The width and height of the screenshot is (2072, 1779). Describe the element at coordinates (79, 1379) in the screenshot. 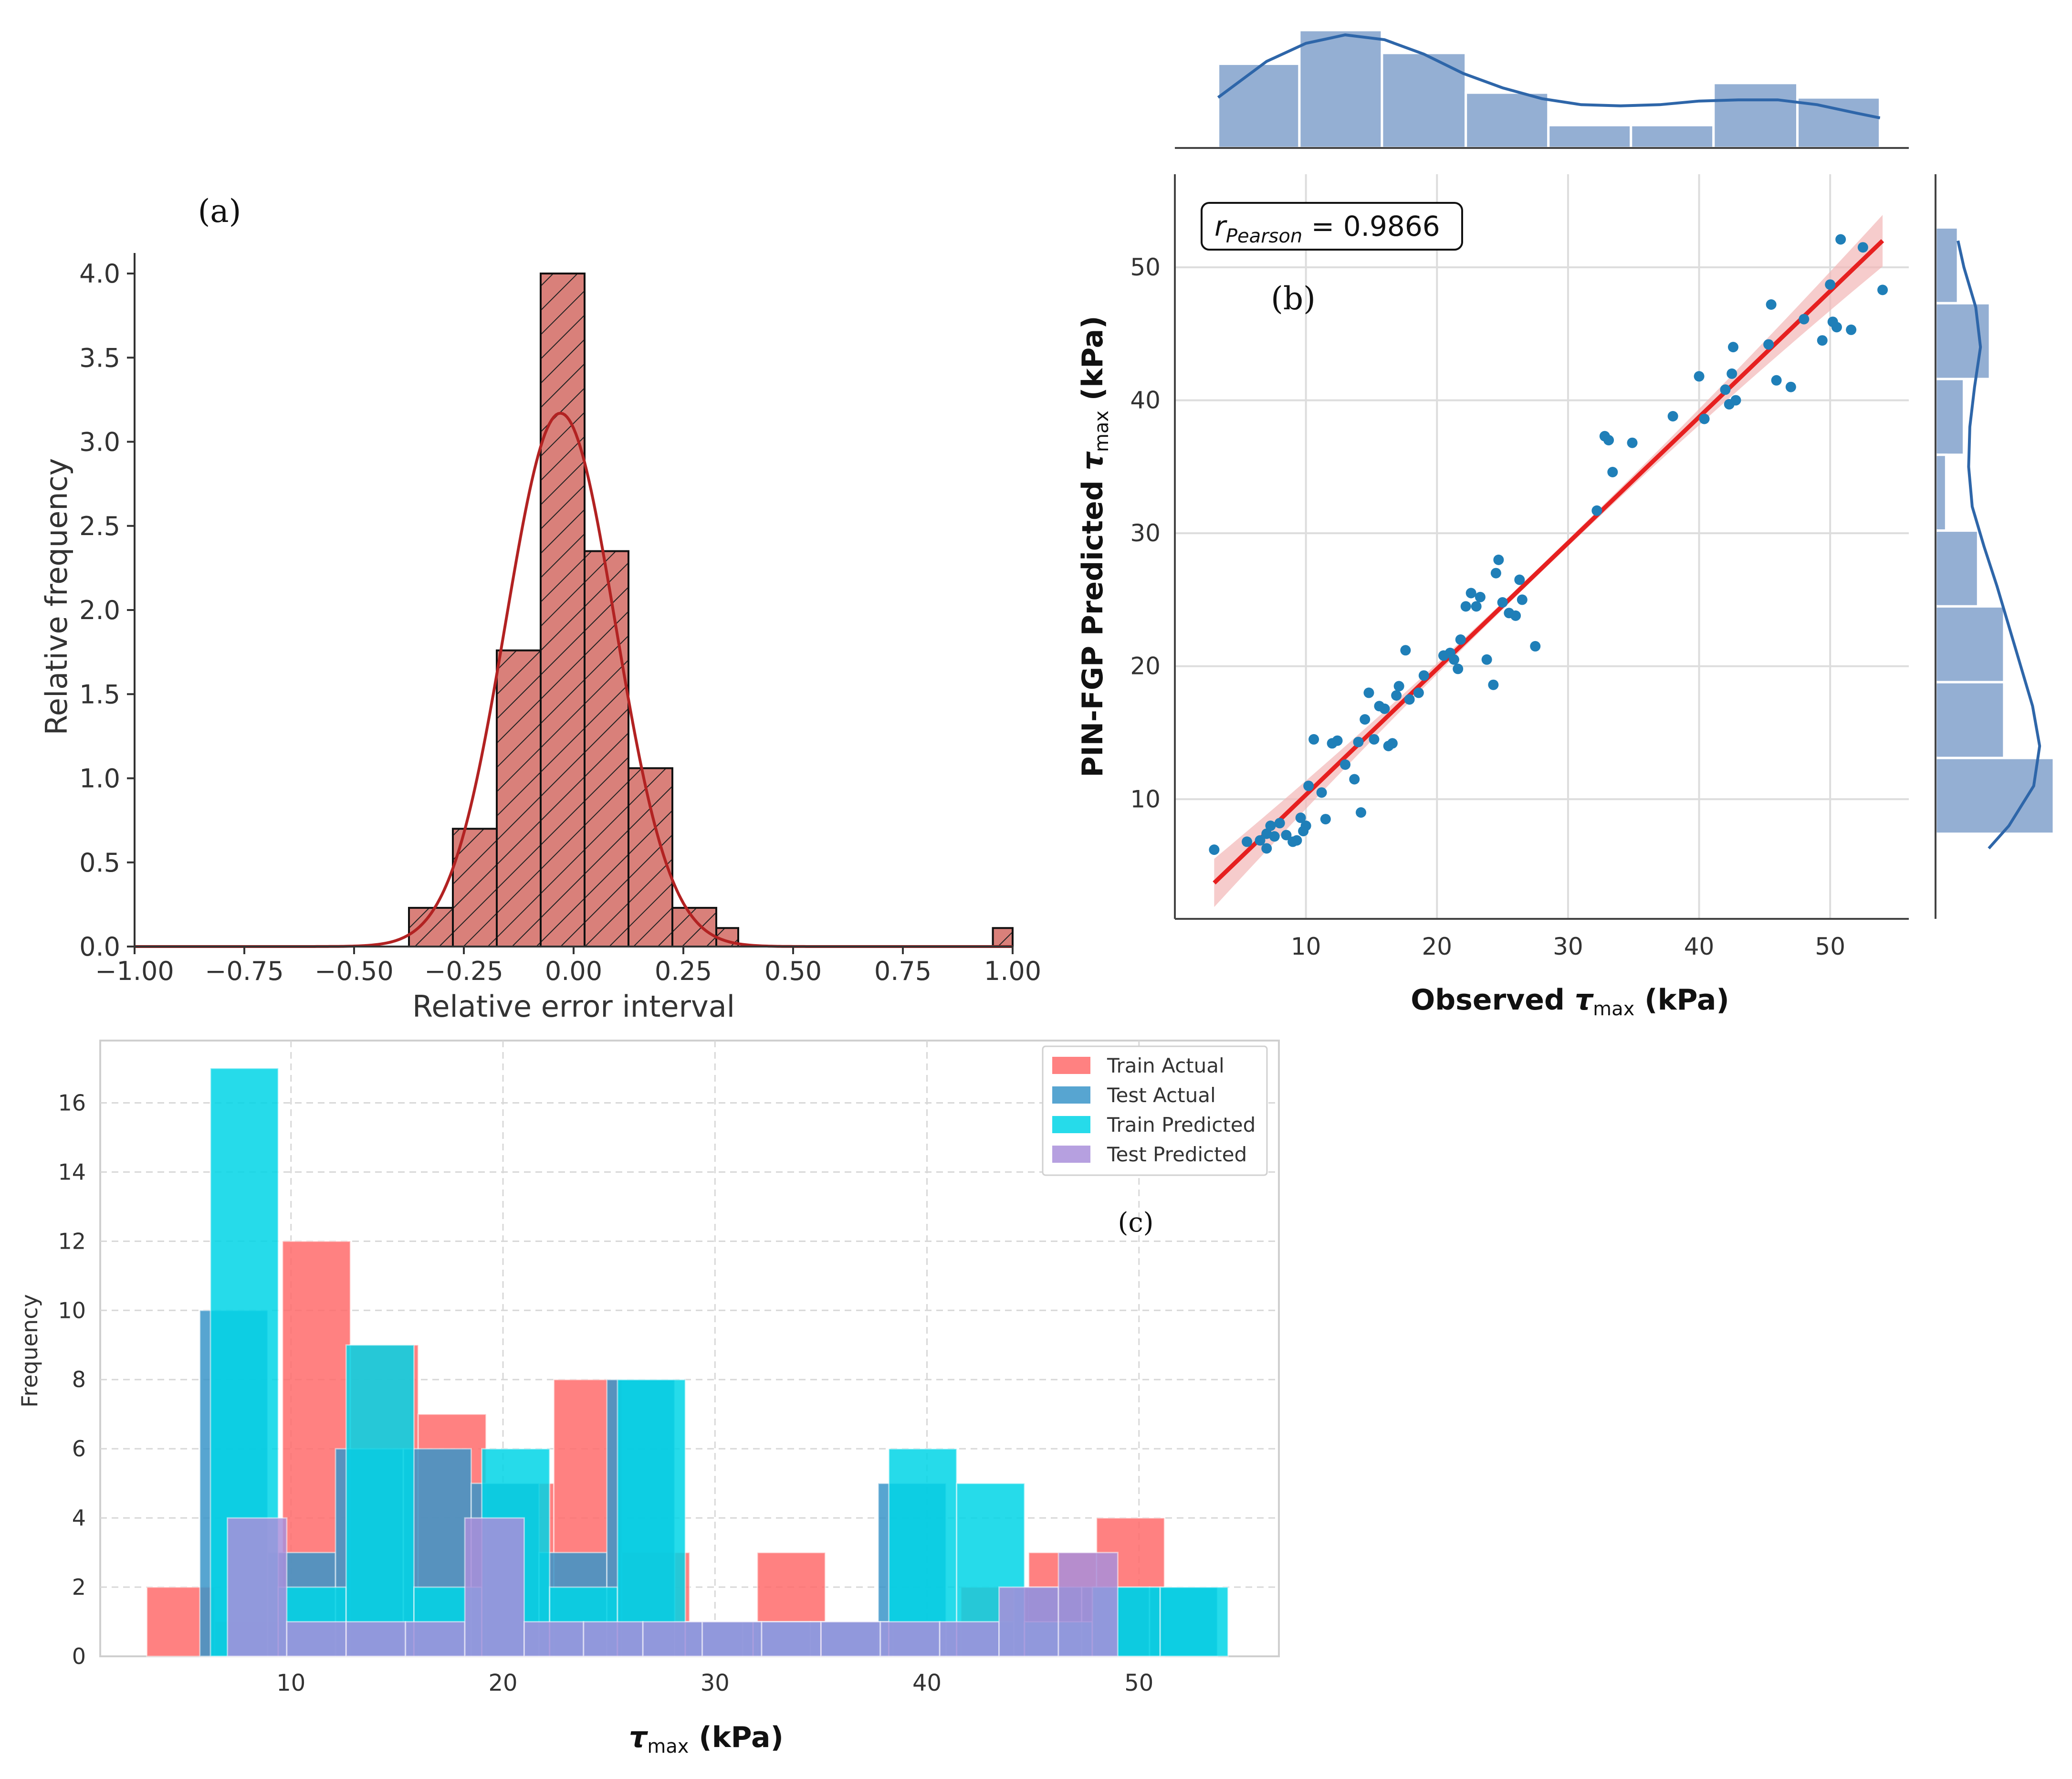

I see `panel-c-y-tick-label: 8` at that location.